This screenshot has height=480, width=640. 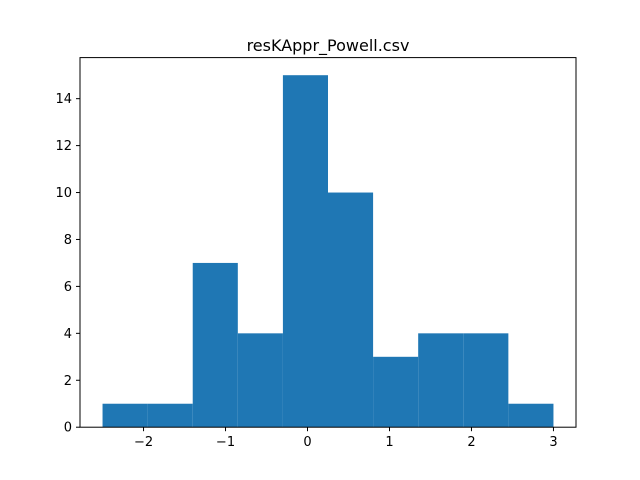 What do you see at coordinates (553, 442) in the screenshot?
I see `x-tick-label: 3` at bounding box center [553, 442].